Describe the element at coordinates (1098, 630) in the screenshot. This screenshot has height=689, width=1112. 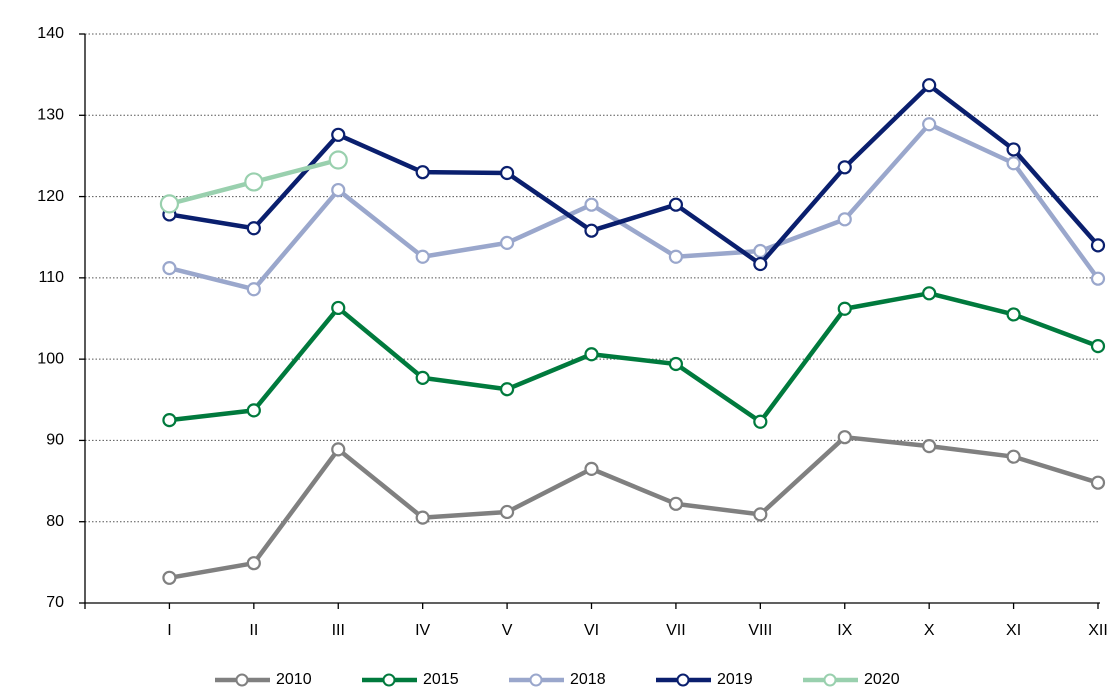
I see `x-tick-label: XII` at that location.